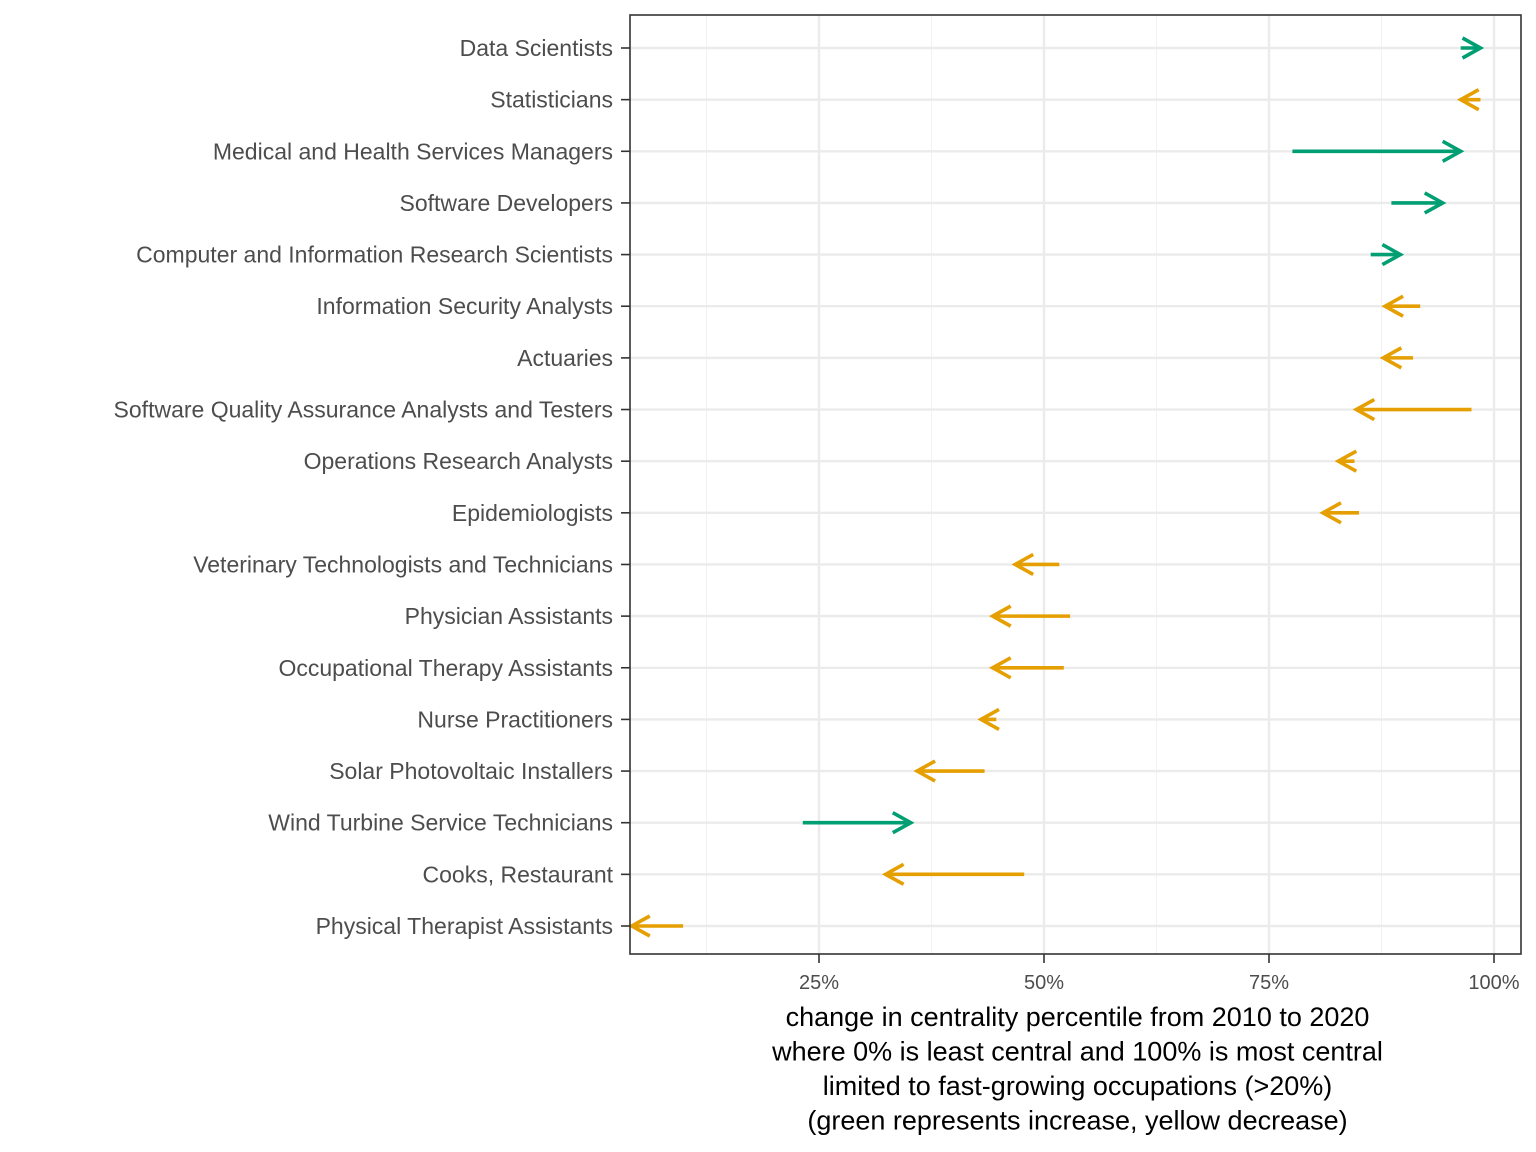  I want to click on y-tick-label: Data Scientists, so click(536, 48).